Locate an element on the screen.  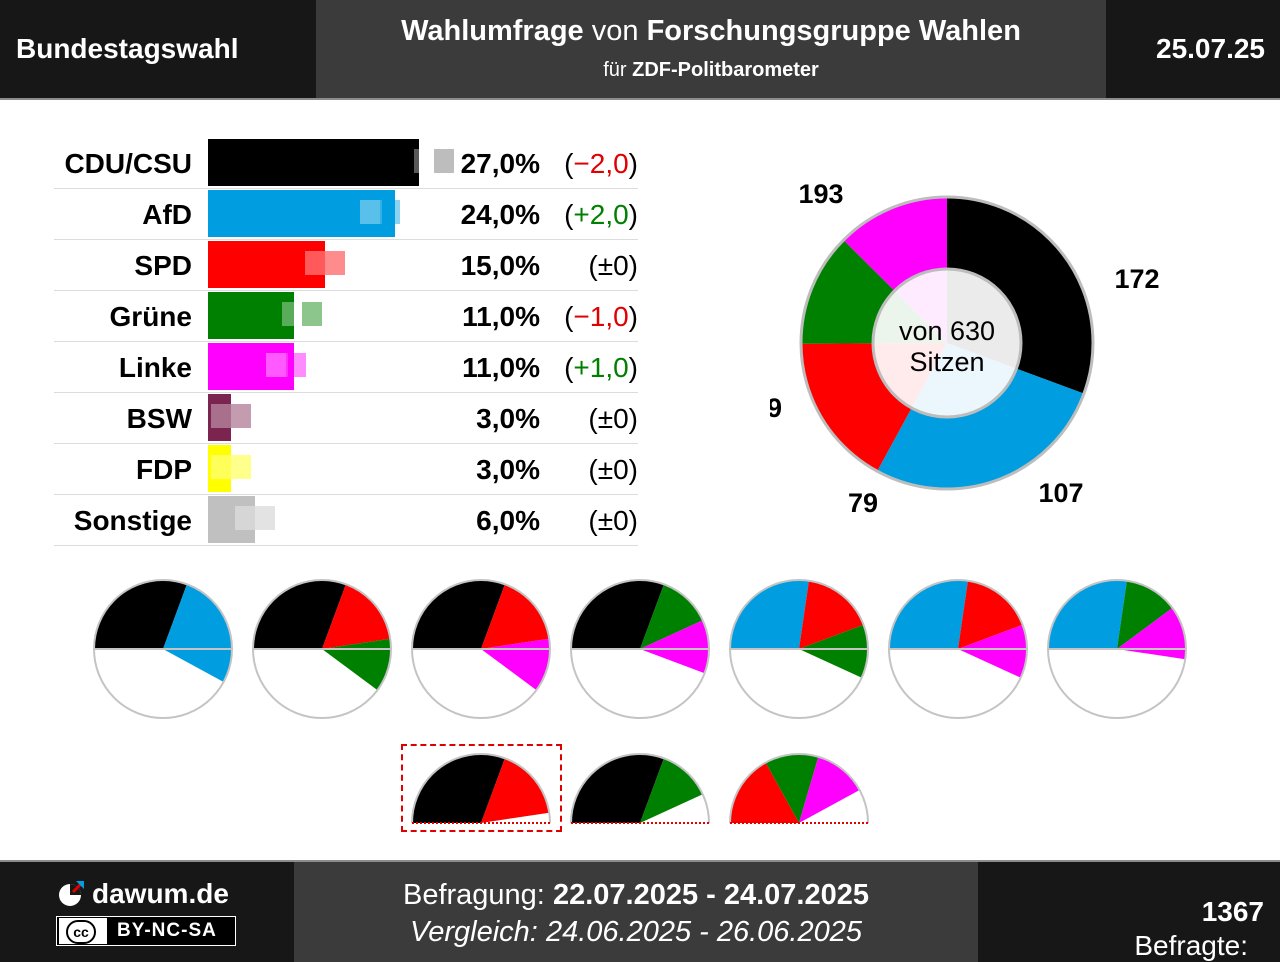
change-label: (+2,0) is located at coordinates (601, 214).